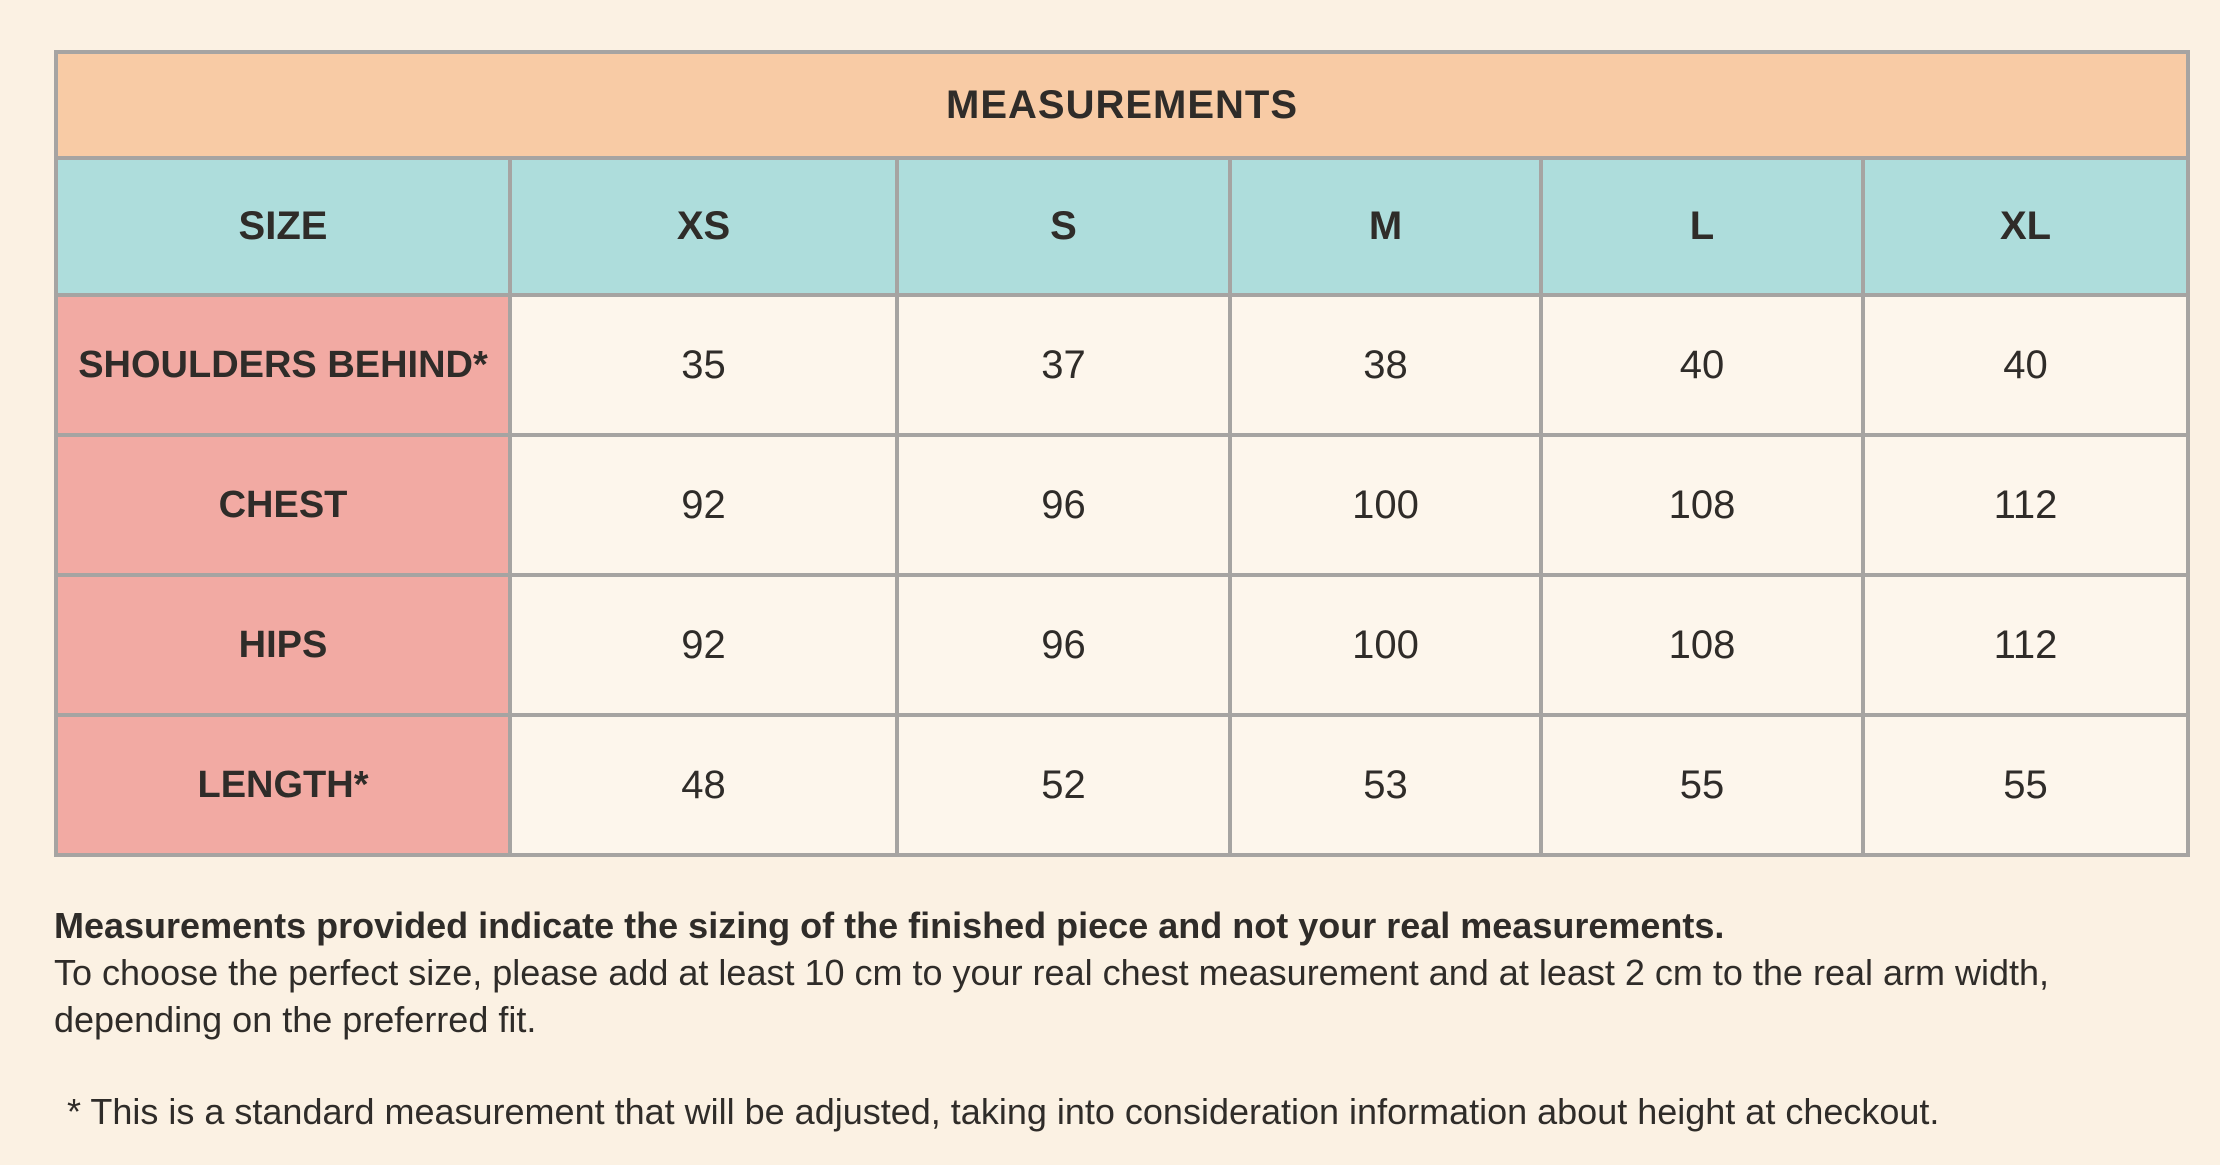  What do you see at coordinates (2025, 226) in the screenshot?
I see `size-col-xl: XL` at bounding box center [2025, 226].